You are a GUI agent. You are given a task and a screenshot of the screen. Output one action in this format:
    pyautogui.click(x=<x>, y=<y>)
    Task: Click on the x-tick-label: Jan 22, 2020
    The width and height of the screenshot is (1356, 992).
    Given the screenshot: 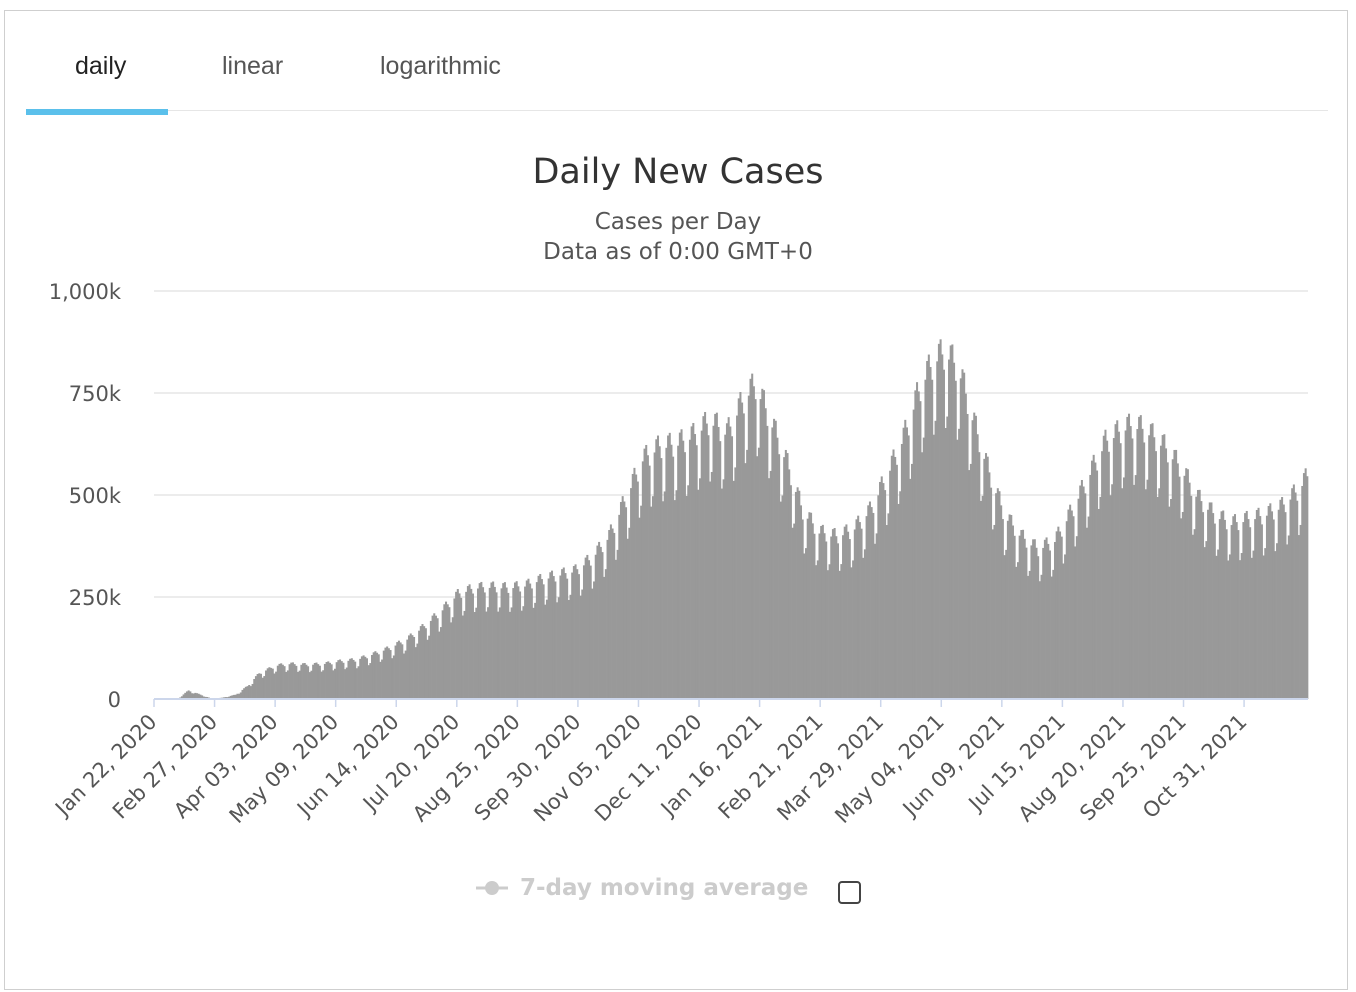 What is the action you would take?
    pyautogui.click(x=105, y=766)
    